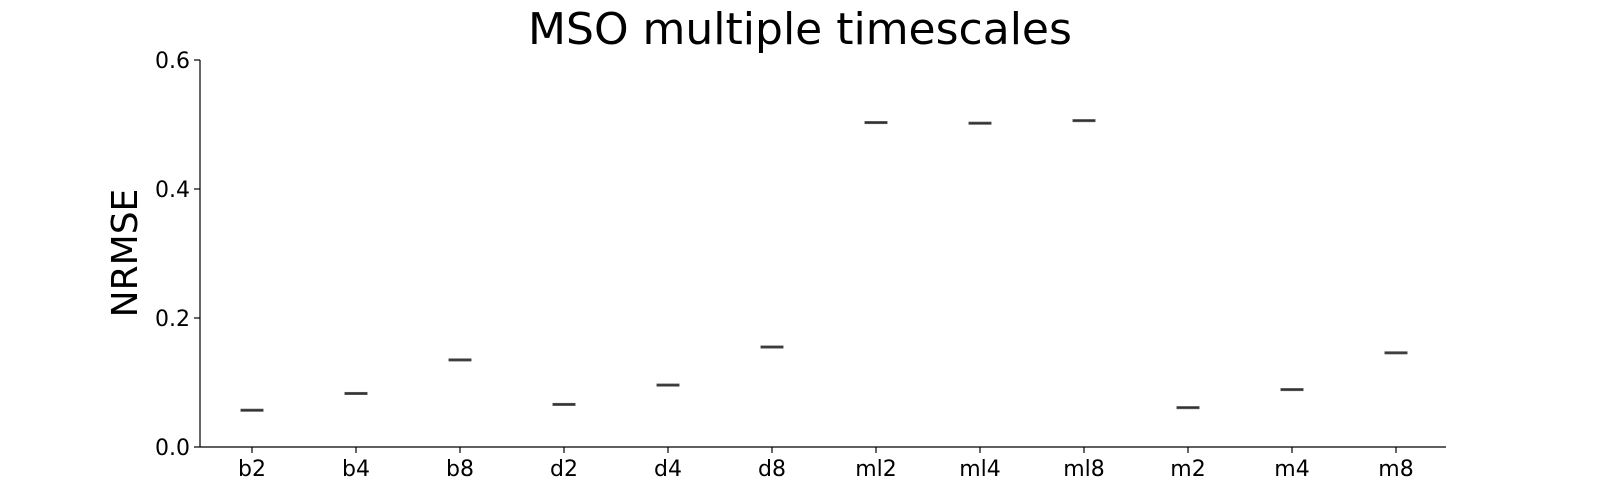  I want to click on x-tick-label: m4, so click(1291, 469).